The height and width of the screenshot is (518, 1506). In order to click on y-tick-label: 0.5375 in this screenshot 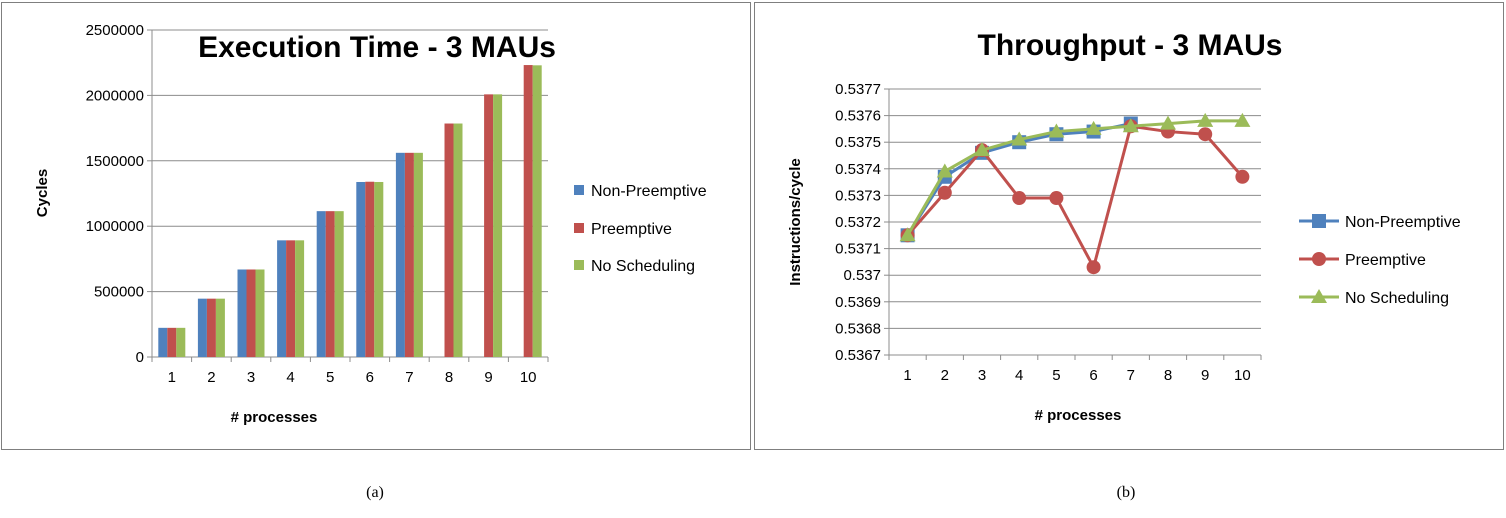, I will do `click(858, 142)`.